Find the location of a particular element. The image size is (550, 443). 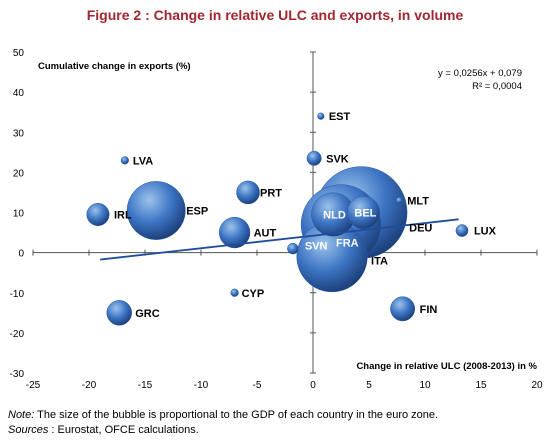

label-prt: PRT is located at coordinates (271, 193).